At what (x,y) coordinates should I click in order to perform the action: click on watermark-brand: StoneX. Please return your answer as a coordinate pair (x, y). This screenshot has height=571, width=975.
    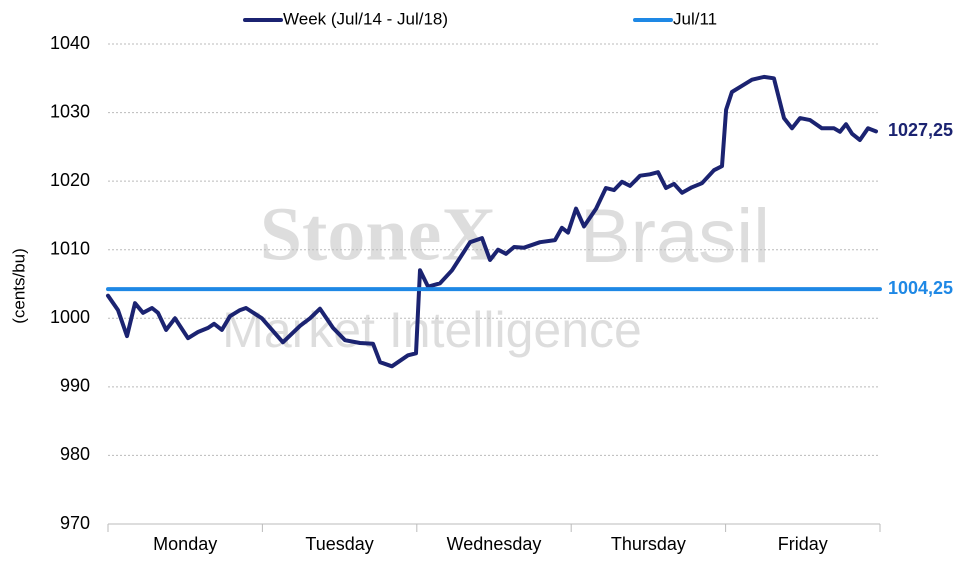
    Looking at the image, I should click on (378, 234).